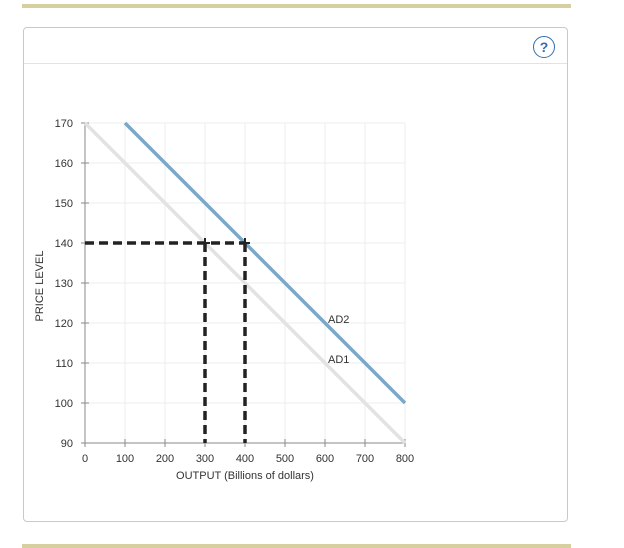 Image resolution: width=624 pixels, height=548 pixels. Describe the element at coordinates (165, 459) in the screenshot. I see `x-tick-label: 200` at that location.